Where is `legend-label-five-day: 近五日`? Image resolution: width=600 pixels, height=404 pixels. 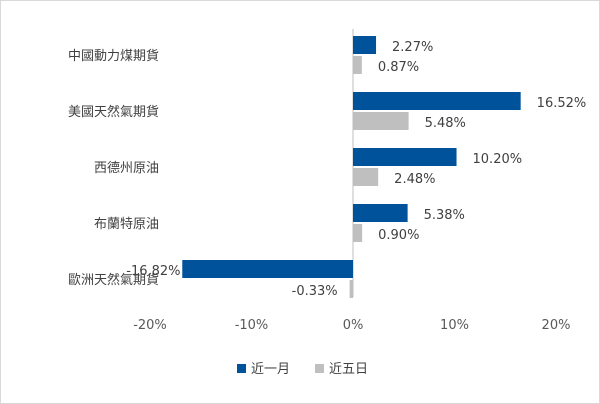
legend-label-five-day: 近五日 is located at coordinates (348, 369).